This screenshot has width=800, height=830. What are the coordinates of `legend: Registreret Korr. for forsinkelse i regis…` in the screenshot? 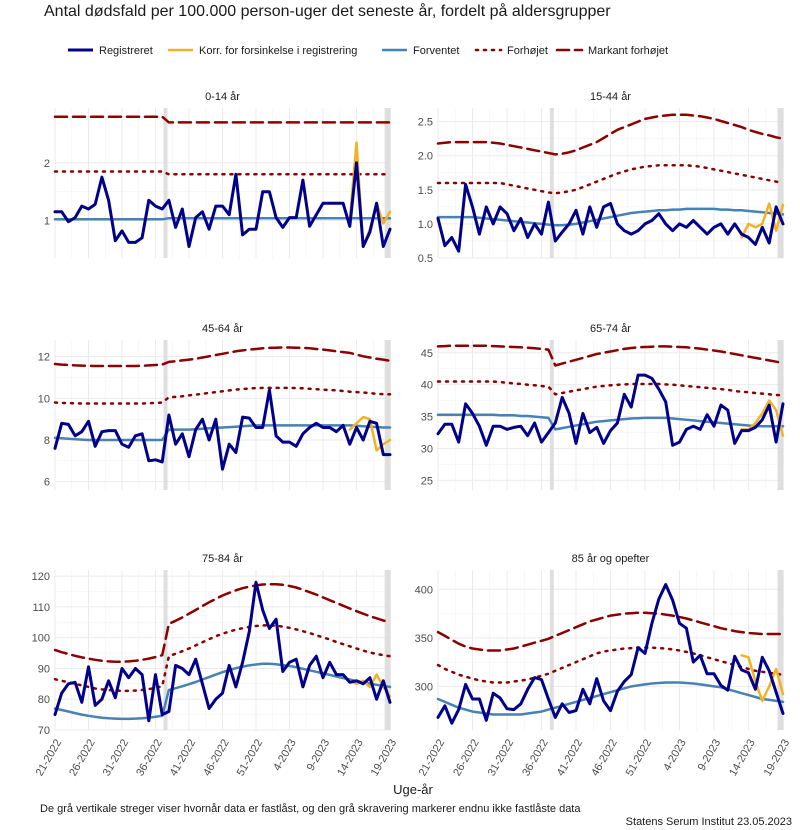 It's located at (368, 51).